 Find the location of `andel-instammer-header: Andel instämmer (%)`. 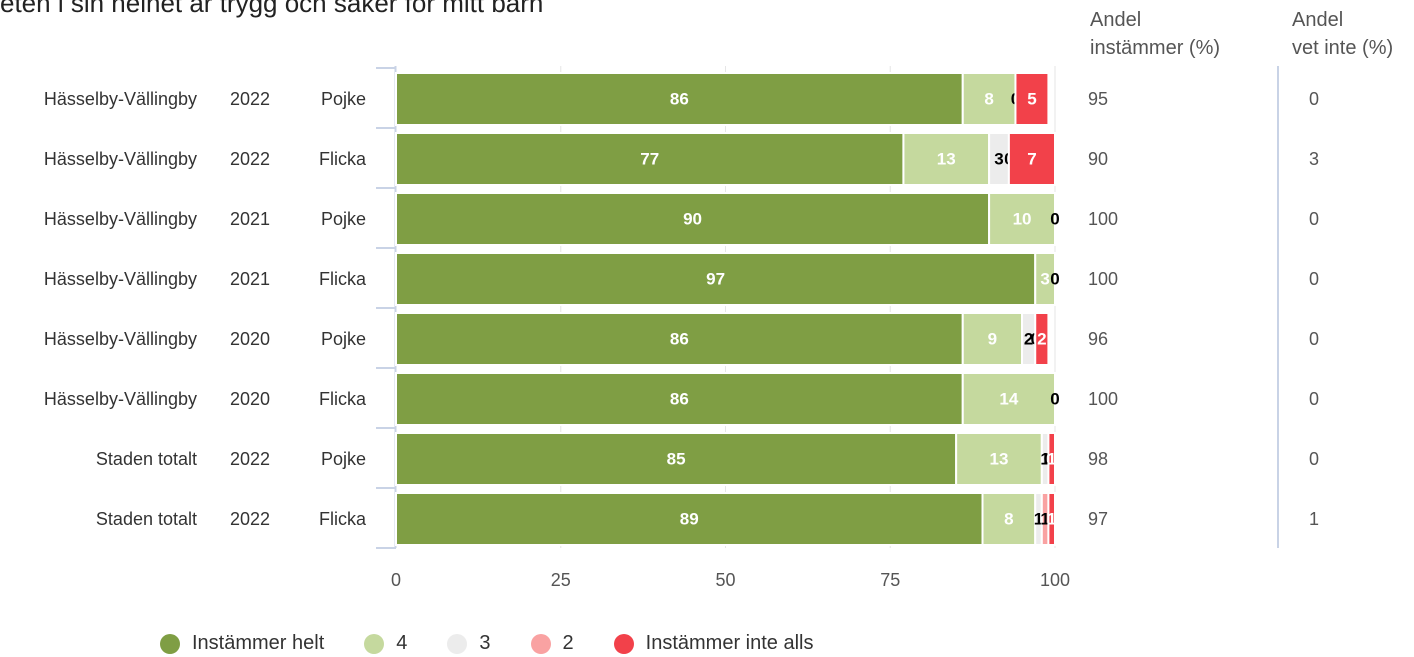

andel-instammer-header: Andel instämmer (%) is located at coordinates (1155, 34).